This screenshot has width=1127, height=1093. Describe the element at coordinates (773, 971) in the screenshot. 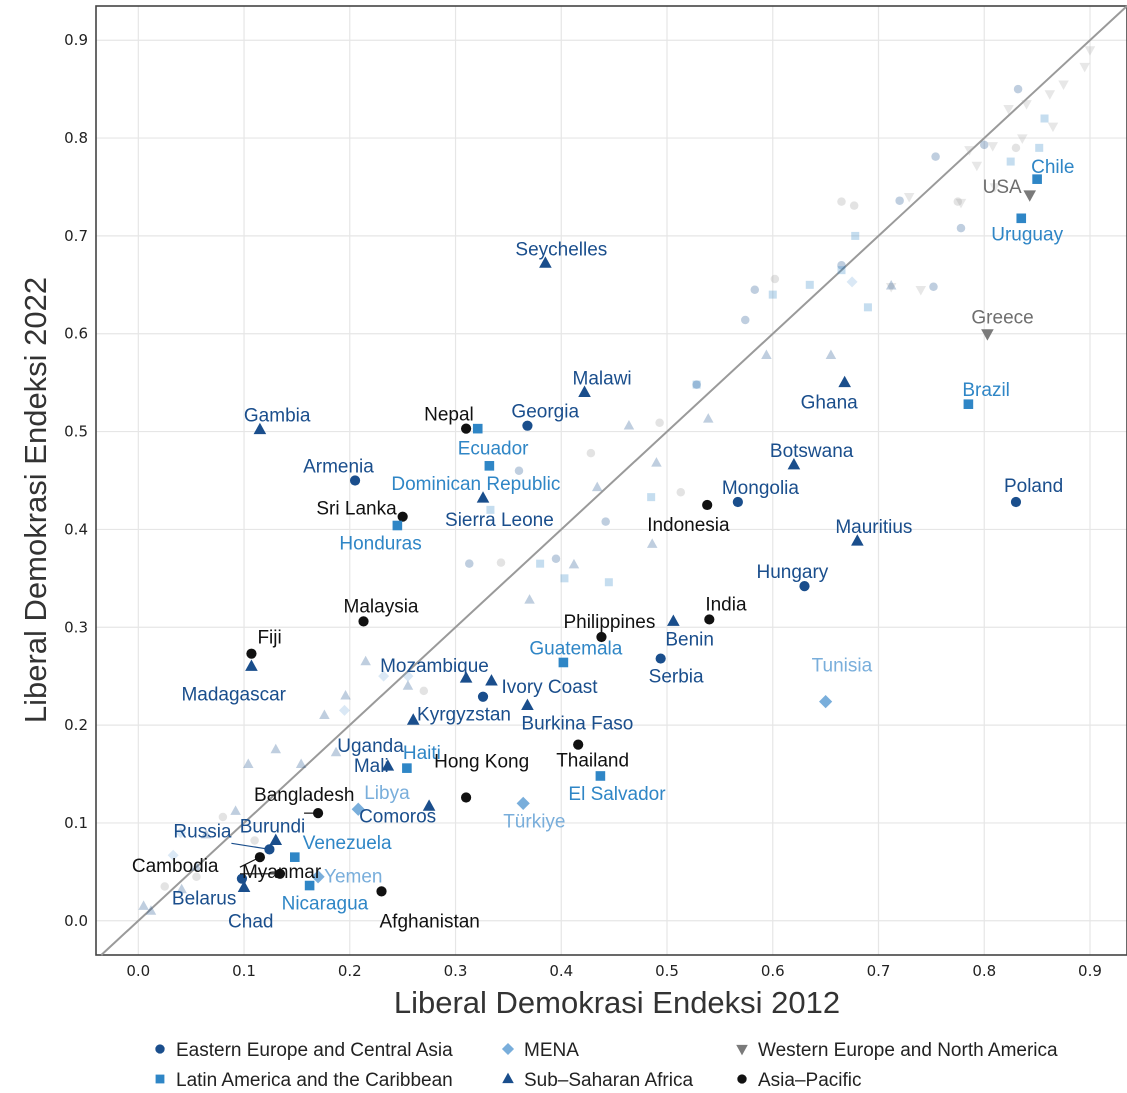

I see `x-tick-label: 0.6` at that location.